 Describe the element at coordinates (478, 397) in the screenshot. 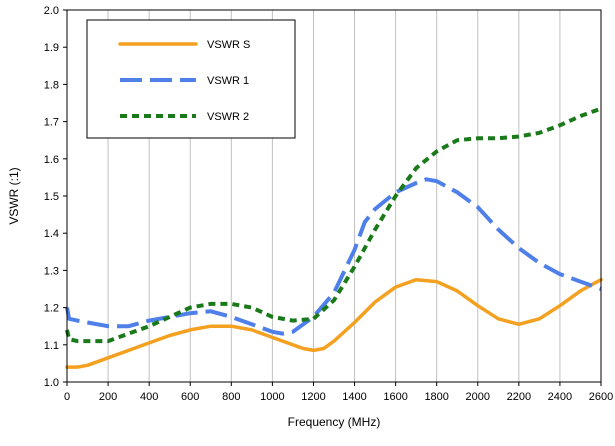

I see `x-tick-label: 2000` at that location.